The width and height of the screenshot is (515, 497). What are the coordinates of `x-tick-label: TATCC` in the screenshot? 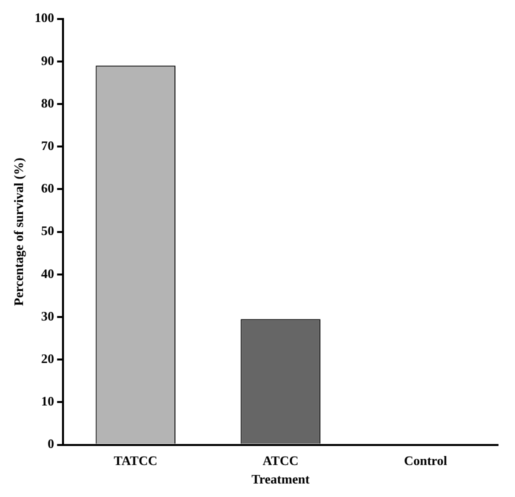 It's located at (136, 460).